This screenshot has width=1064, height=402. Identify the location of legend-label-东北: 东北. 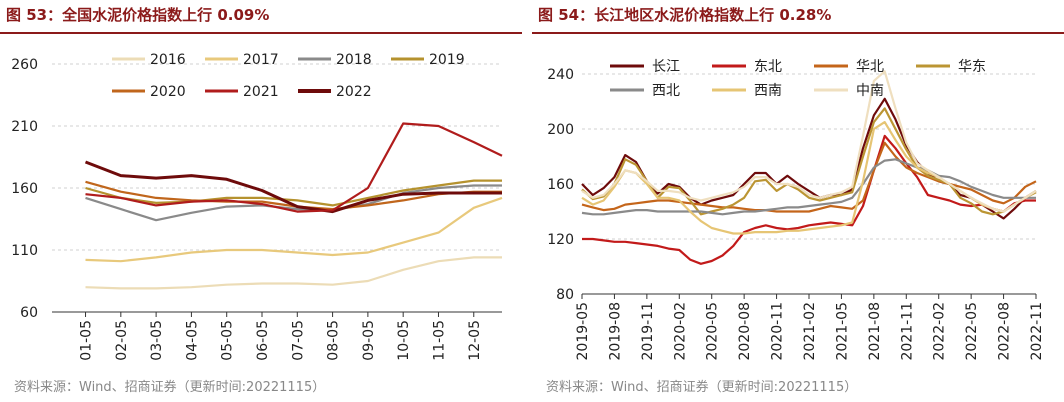
(768, 67).